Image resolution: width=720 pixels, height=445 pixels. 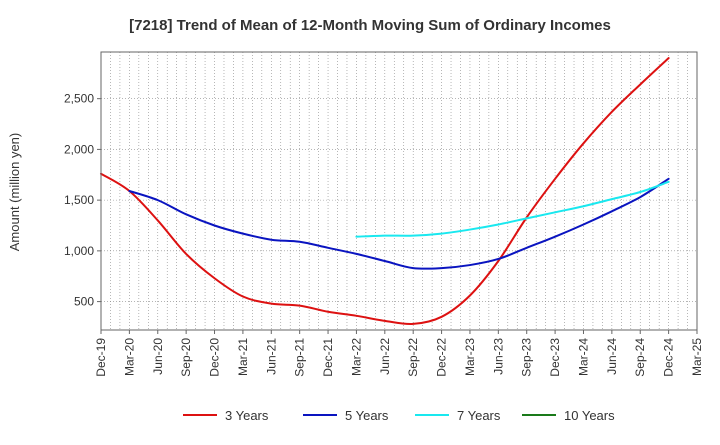 I want to click on legend: 3 Years 5 Years 7 Years 10 Years, so click(x=399, y=415).